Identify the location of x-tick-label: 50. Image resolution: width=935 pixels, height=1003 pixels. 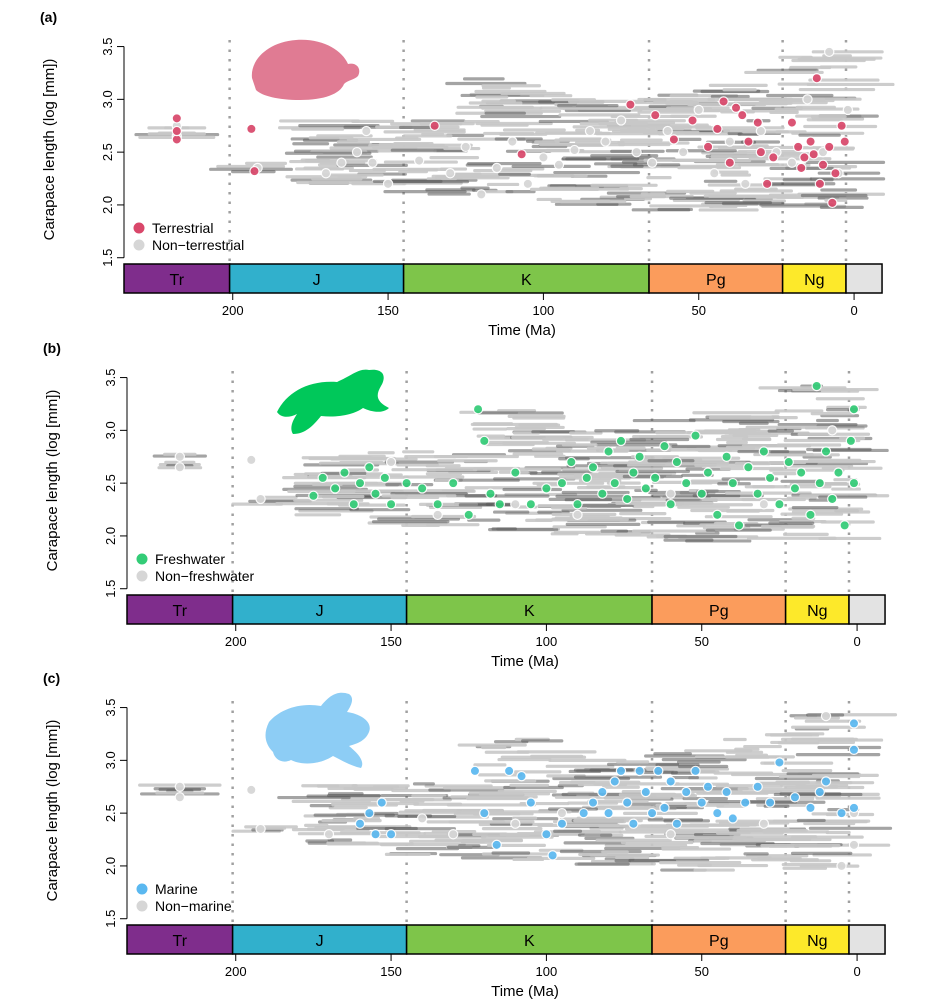
(702, 971).